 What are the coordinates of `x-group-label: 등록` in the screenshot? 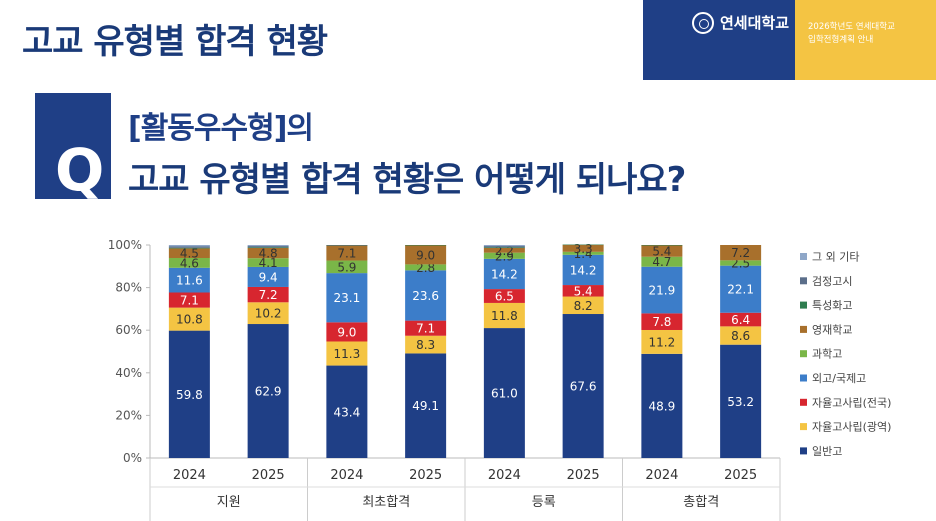 It's located at (544, 502).